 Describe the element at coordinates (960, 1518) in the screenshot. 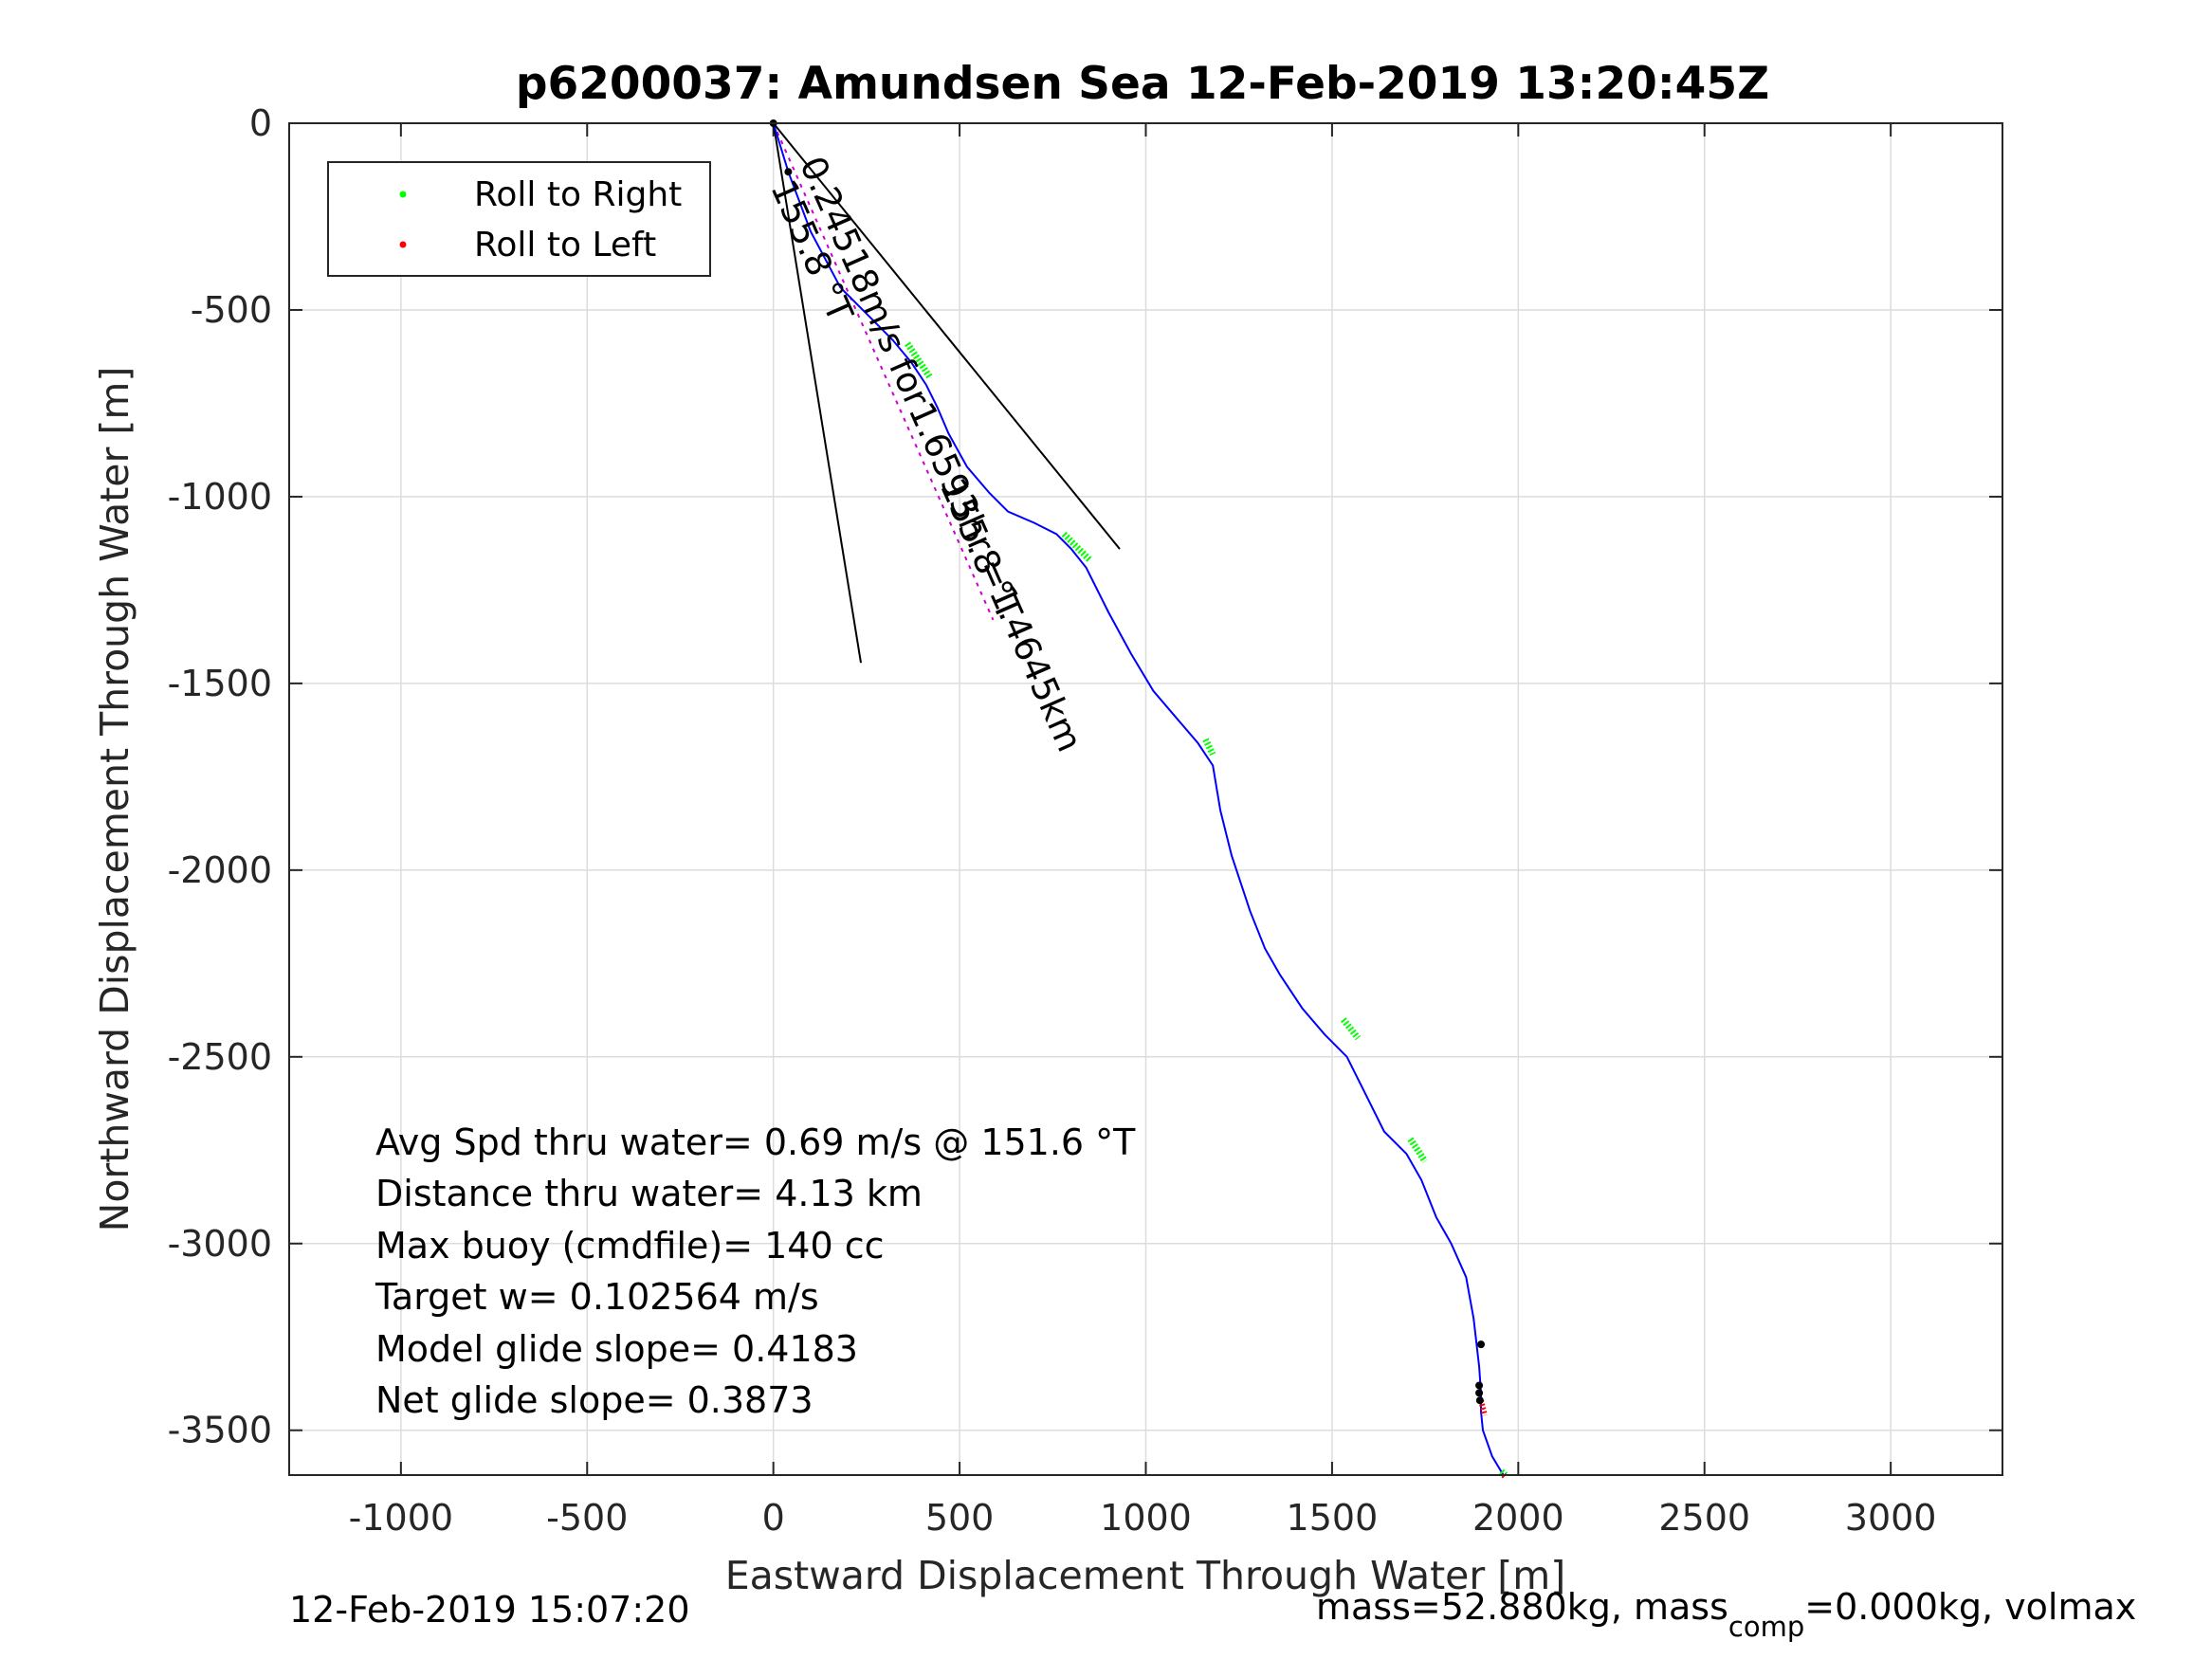

I see `x-tick-label: 500` at that location.